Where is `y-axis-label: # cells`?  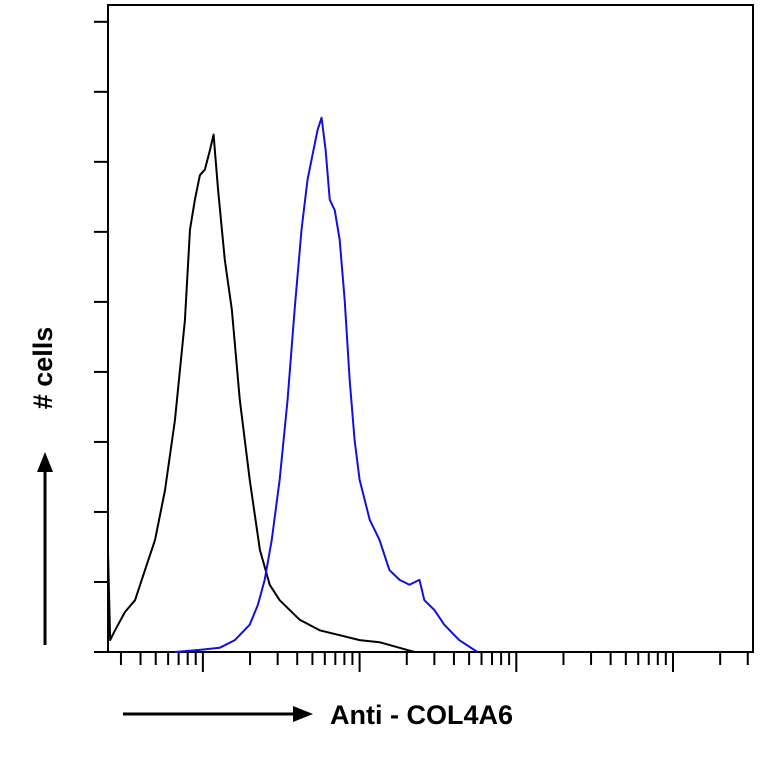
y-axis-label: # cells is located at coordinates (43, 368).